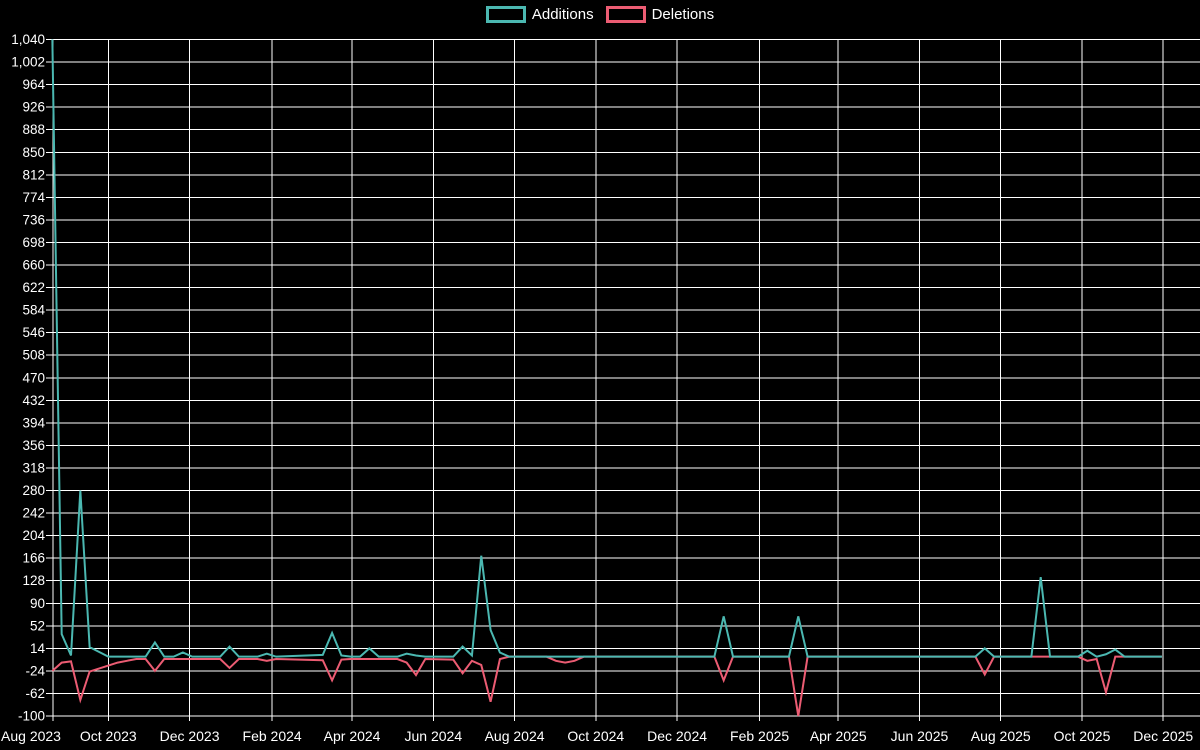 This screenshot has height=750, width=1200. What do you see at coordinates (600, 14) in the screenshot?
I see `chart-legend: Additions Deletions` at bounding box center [600, 14].